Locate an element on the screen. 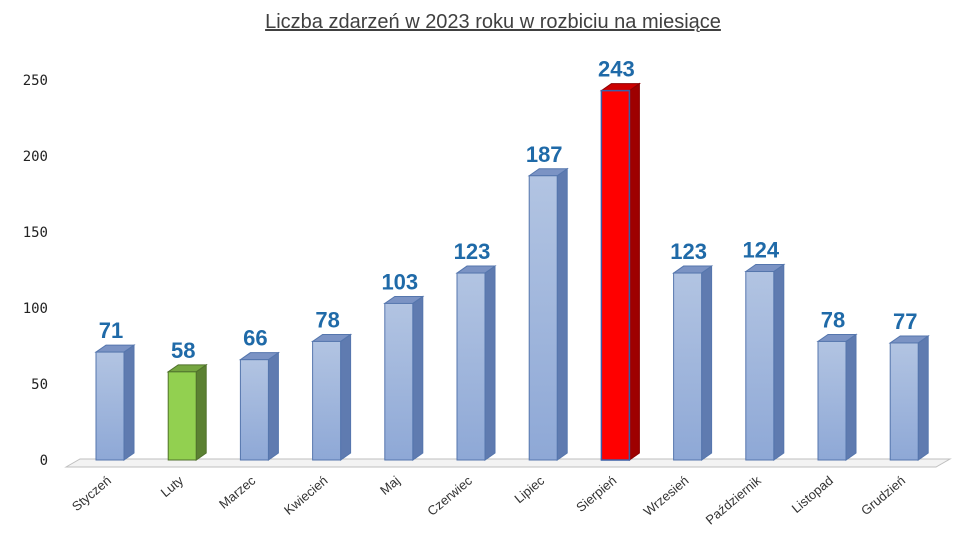 This screenshot has width=963, height=545. bar-marzec is located at coordinates (259, 406).